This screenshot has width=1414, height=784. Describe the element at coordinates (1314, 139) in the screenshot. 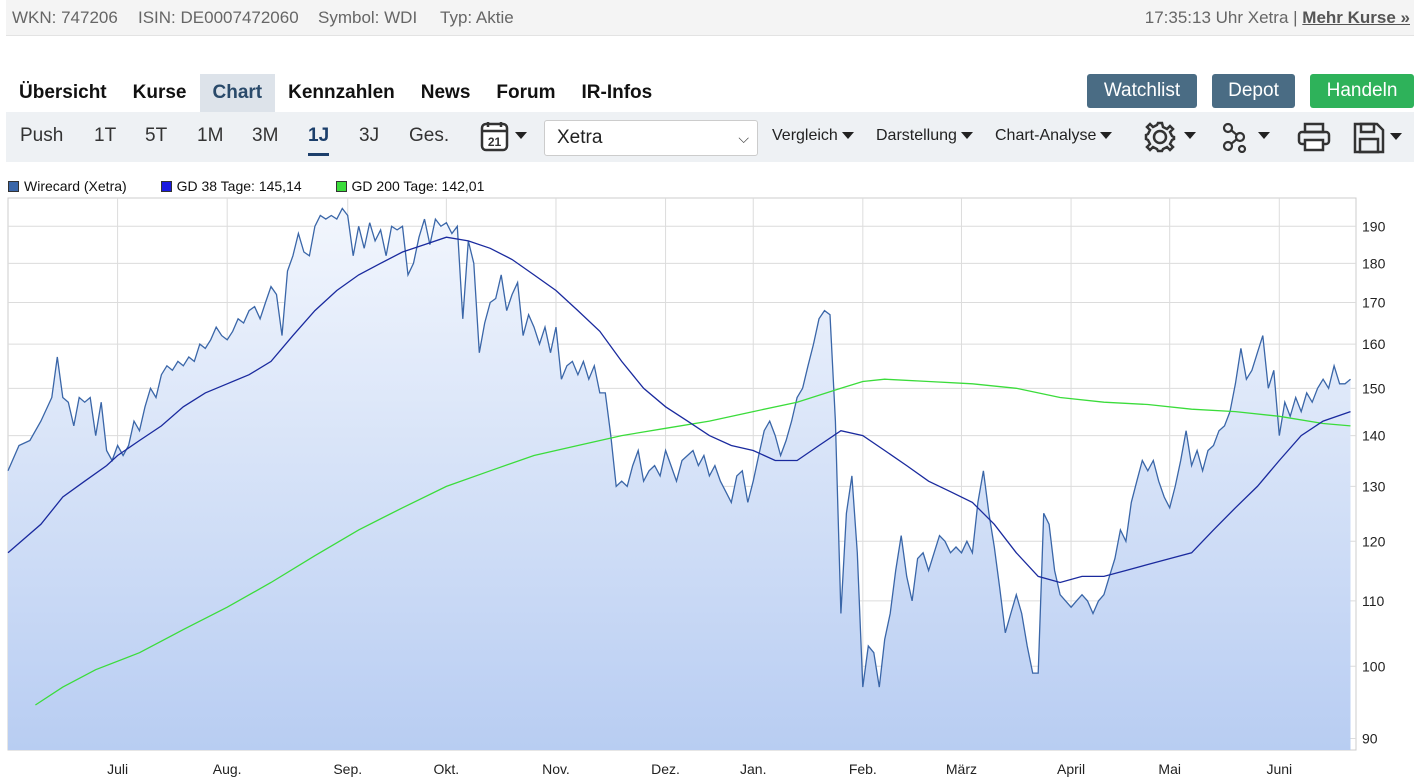

I see `print-icon` at that location.